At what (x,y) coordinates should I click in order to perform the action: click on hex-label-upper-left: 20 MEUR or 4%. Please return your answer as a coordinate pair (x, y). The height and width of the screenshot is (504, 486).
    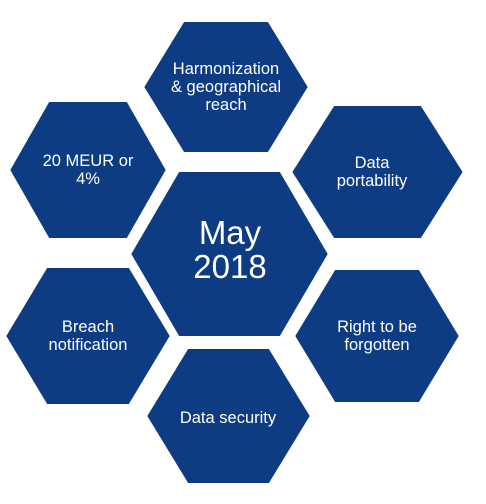
    Looking at the image, I should click on (88, 170).